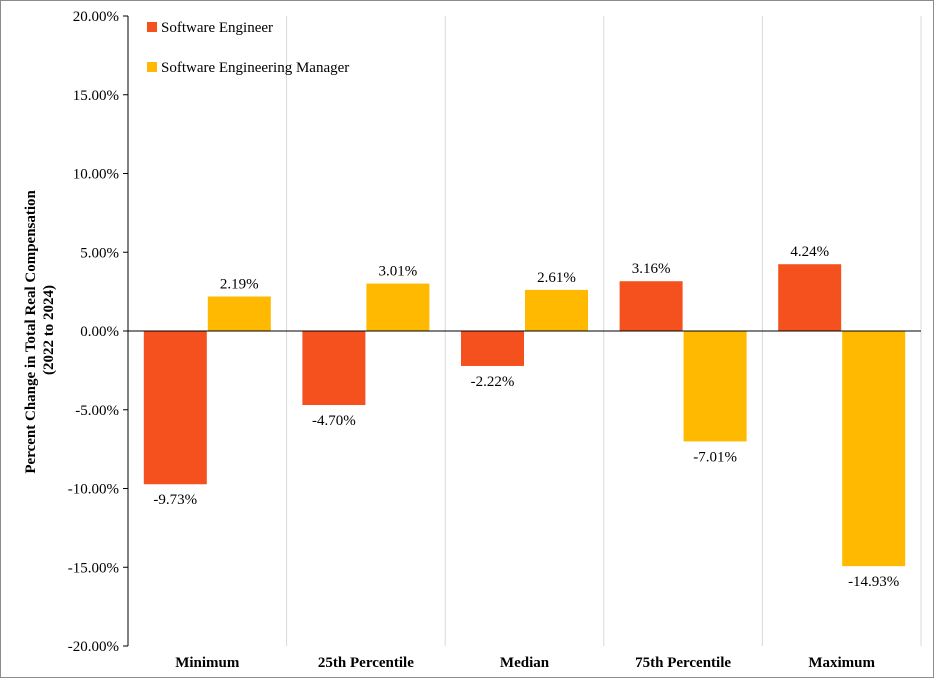  Describe the element at coordinates (93, 490) in the screenshot. I see `y-tick-label: -10.00%` at that location.